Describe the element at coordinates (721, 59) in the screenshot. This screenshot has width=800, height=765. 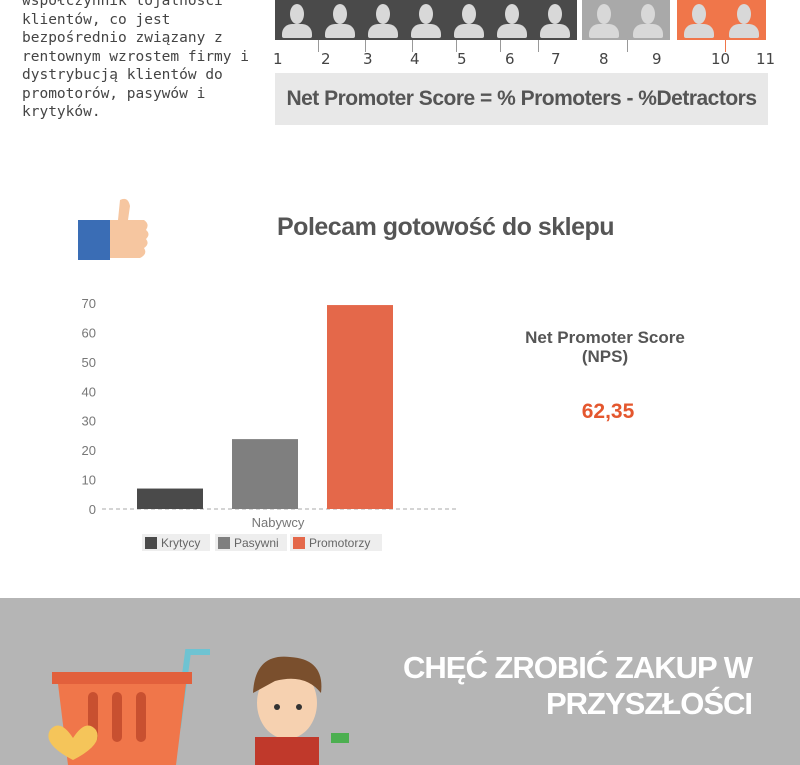
I see `scale-label: 10` at that location.